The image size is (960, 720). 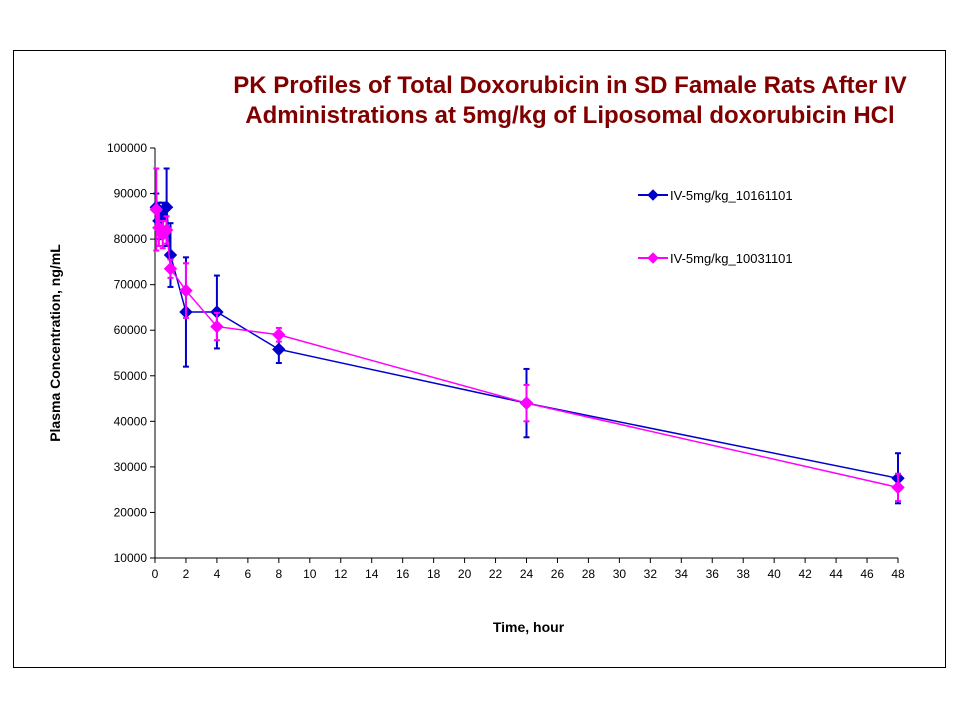 What do you see at coordinates (248, 574) in the screenshot?
I see `x-tick-label: 6` at bounding box center [248, 574].